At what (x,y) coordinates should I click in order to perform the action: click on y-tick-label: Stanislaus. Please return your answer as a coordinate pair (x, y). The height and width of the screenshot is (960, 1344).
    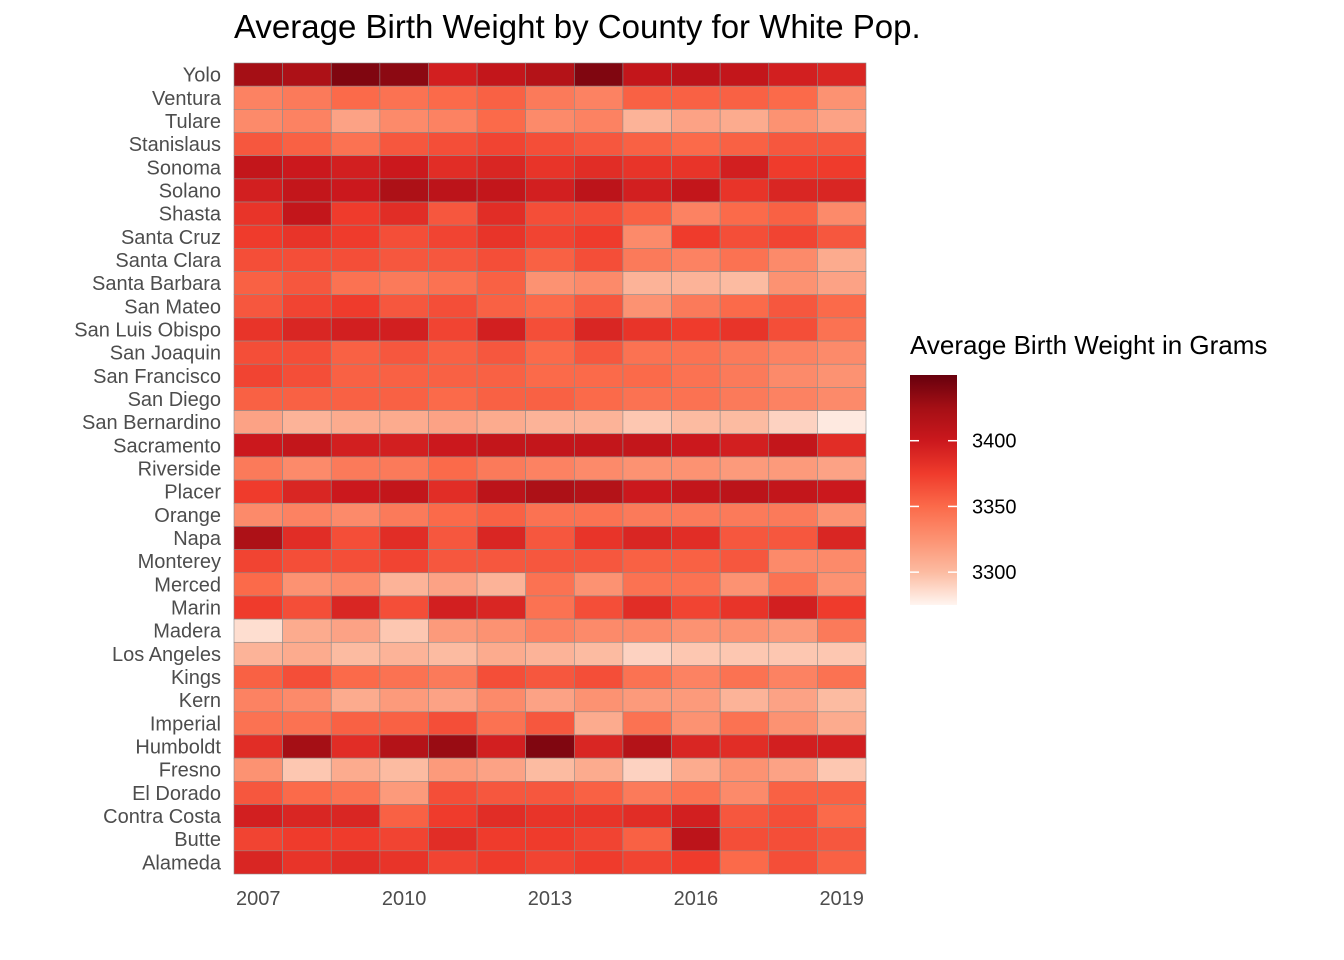
    Looking at the image, I should click on (175, 145).